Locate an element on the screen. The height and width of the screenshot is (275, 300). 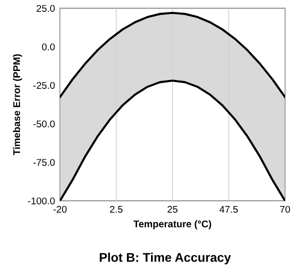
y-tick-label: -75.0 is located at coordinates (44, 162).